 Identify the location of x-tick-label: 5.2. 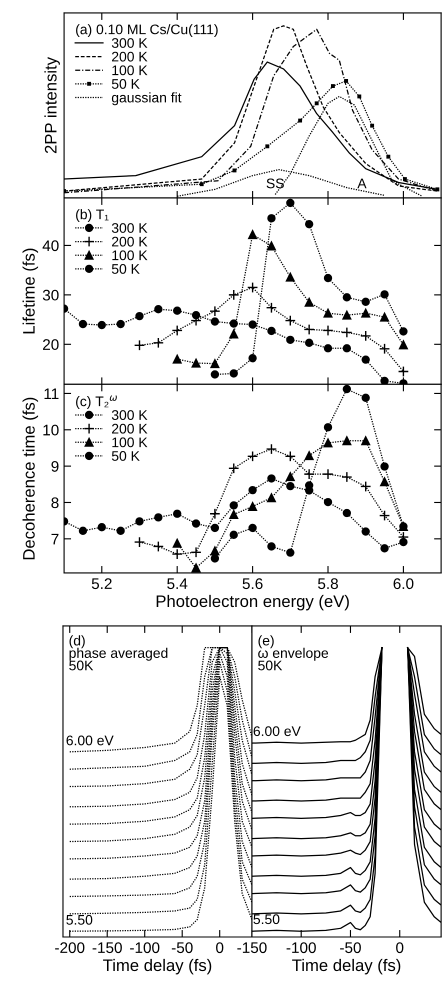
(102, 584).